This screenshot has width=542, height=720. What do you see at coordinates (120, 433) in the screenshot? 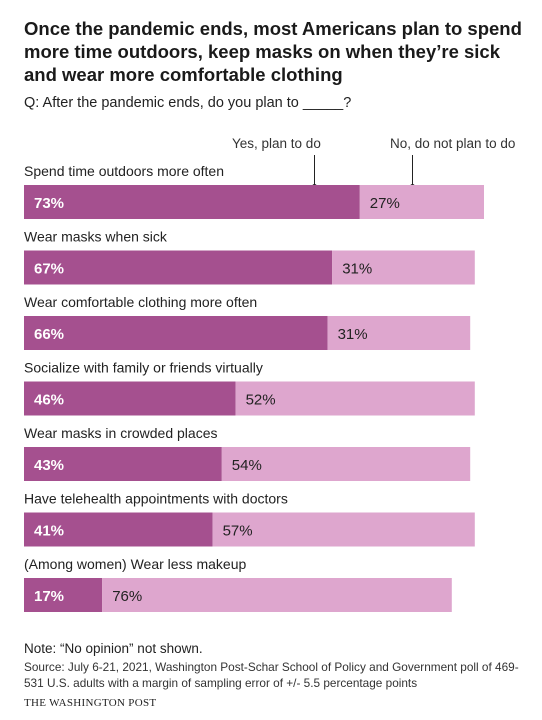
I see `category-label: Wear masks in crowded places` at bounding box center [120, 433].